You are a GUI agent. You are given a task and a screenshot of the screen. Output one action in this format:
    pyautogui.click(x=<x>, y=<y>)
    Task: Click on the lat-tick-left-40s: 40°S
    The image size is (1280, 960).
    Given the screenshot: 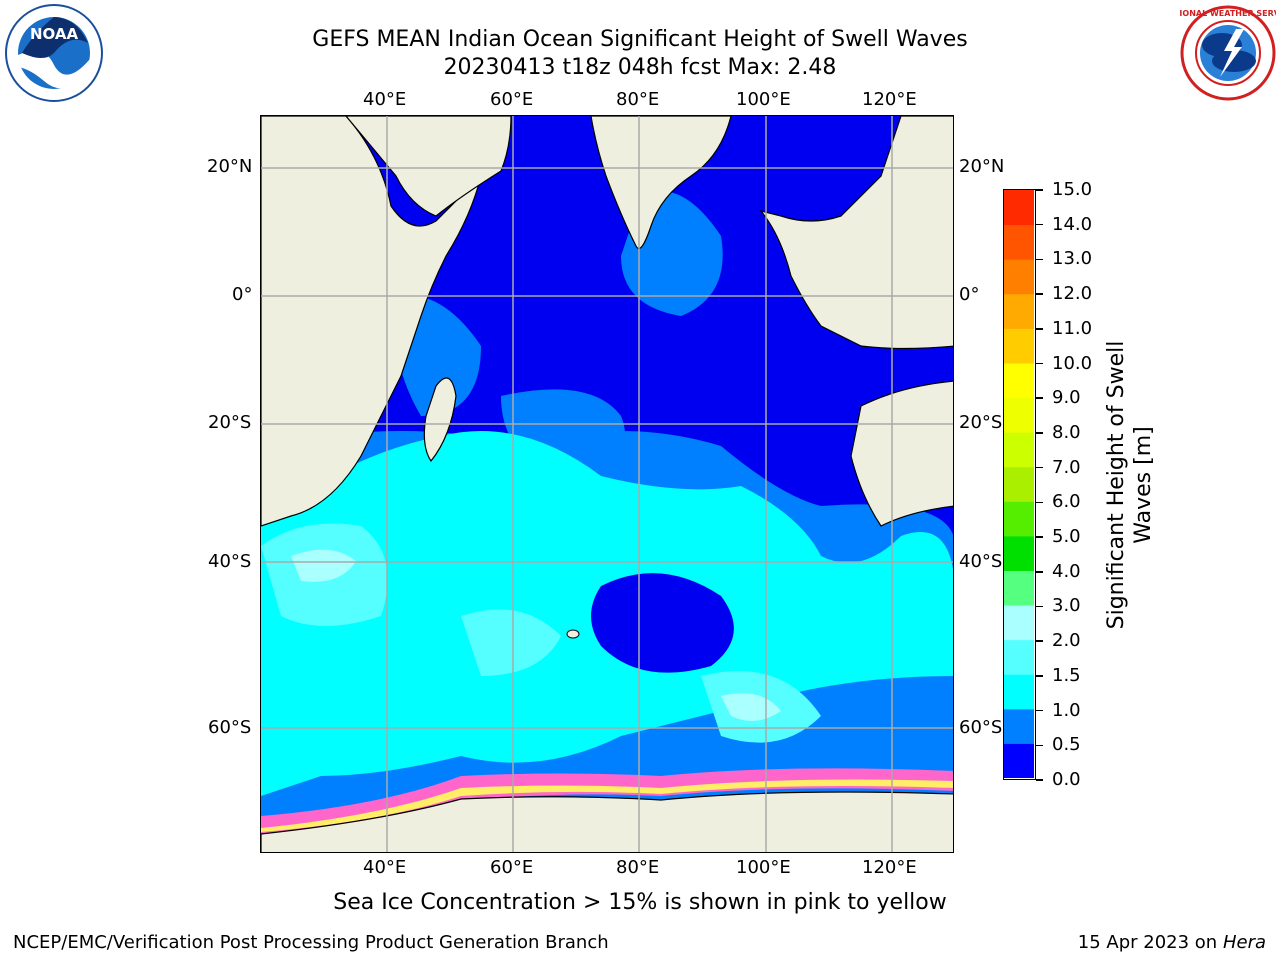 What is the action you would take?
    pyautogui.click(x=230, y=561)
    